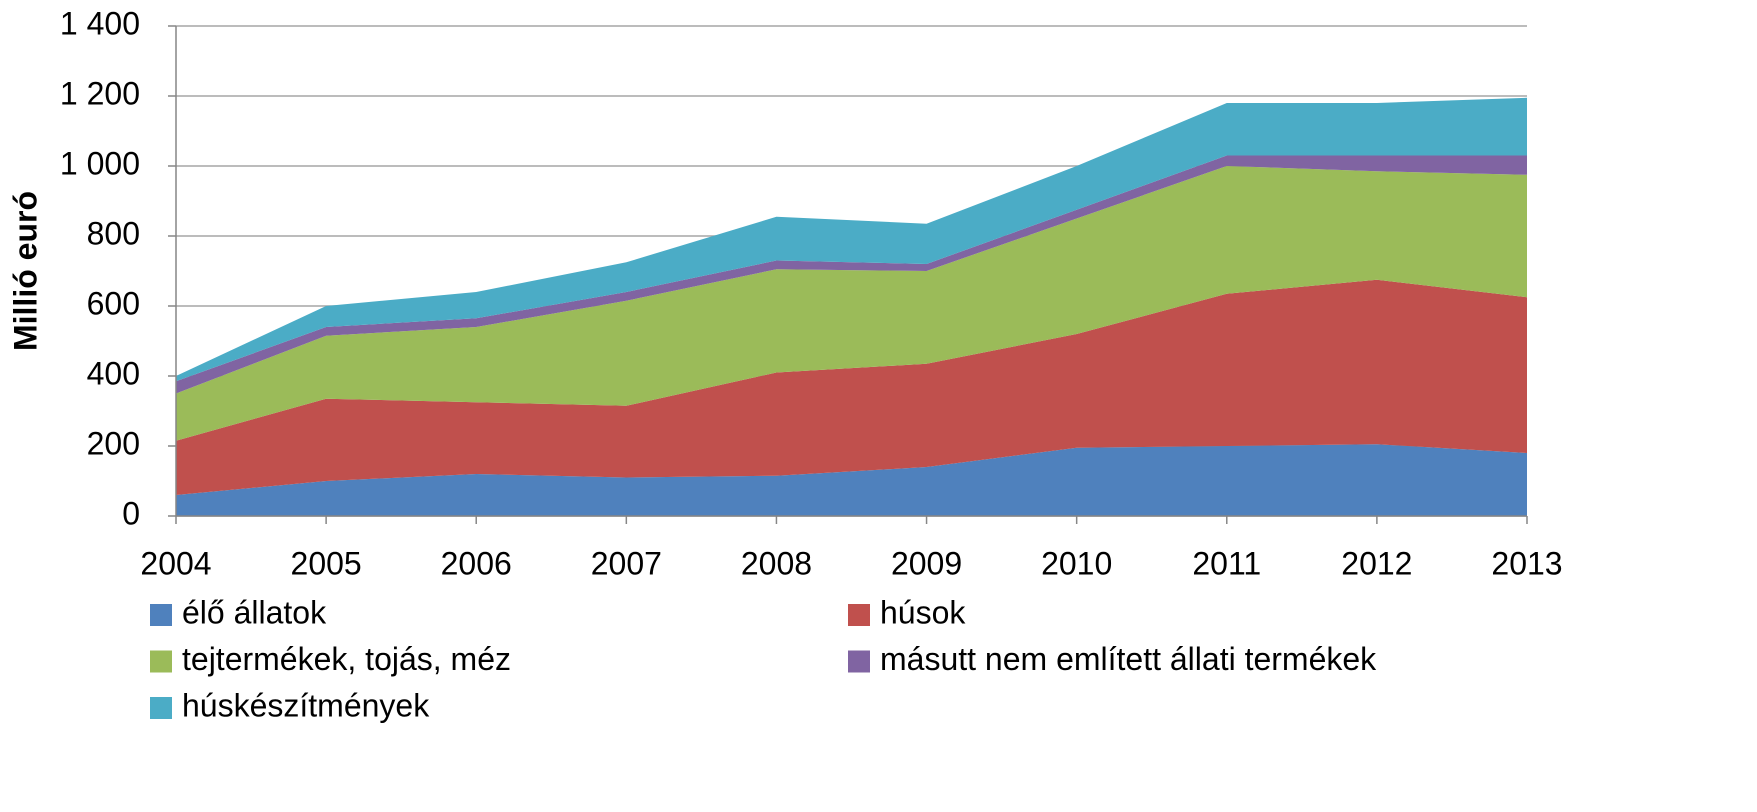 The height and width of the screenshot is (812, 1757). Describe the element at coordinates (113, 373) in the screenshot. I see `y-tick-label: 400` at that location.